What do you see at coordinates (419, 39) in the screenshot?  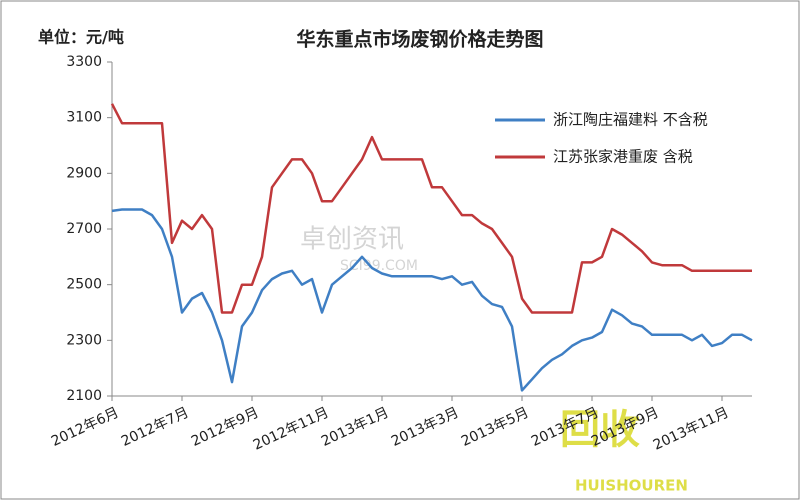 I see `chart-title: 华东重点市场废钢价格走势图` at bounding box center [419, 39].